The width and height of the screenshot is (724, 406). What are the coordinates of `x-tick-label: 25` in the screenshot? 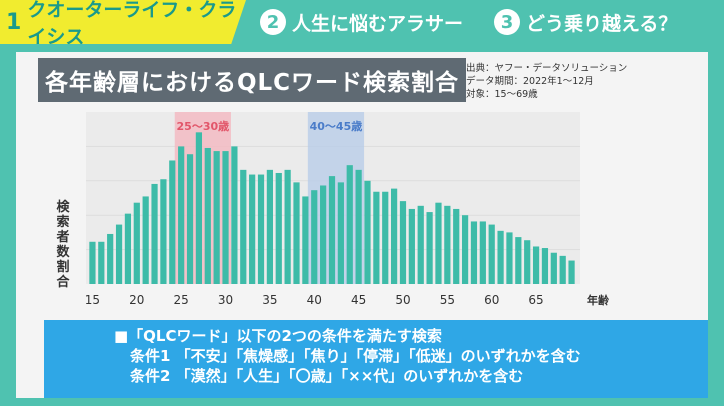 It's located at (181, 300).